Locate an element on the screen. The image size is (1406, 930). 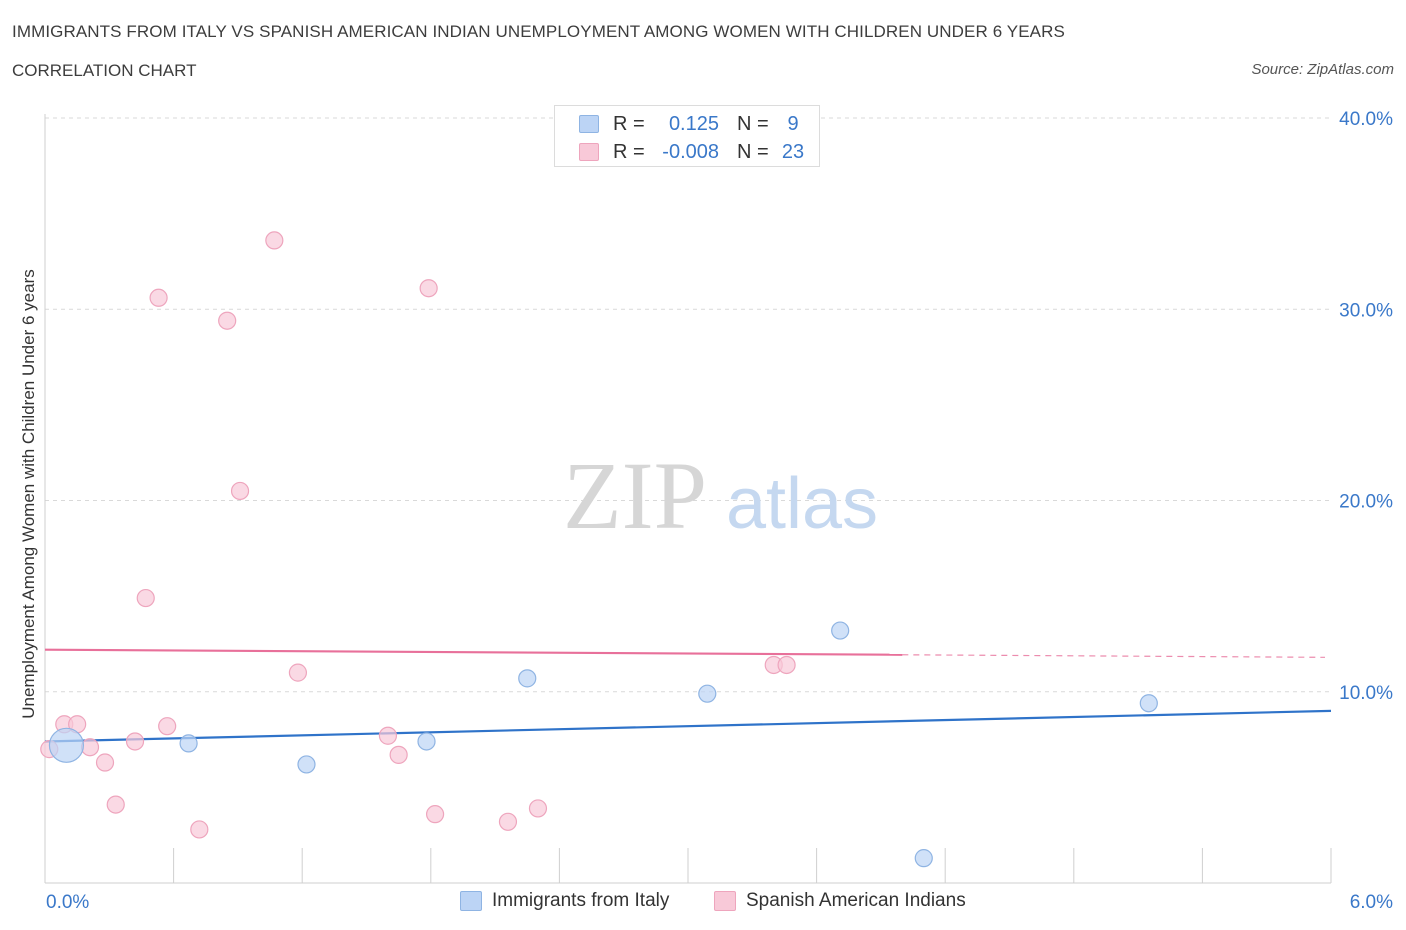
y-tick-label: 40.0% is located at coordinates (1366, 119).